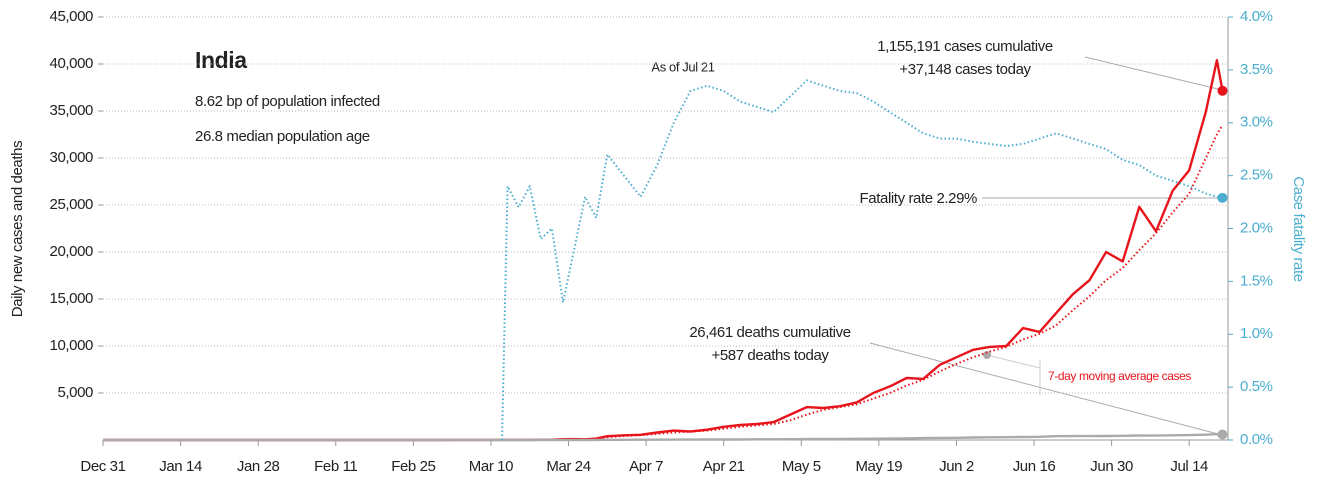 The image size is (1319, 480). What do you see at coordinates (1189, 466) in the screenshot?
I see `x-tick-label: Jul 14` at bounding box center [1189, 466].